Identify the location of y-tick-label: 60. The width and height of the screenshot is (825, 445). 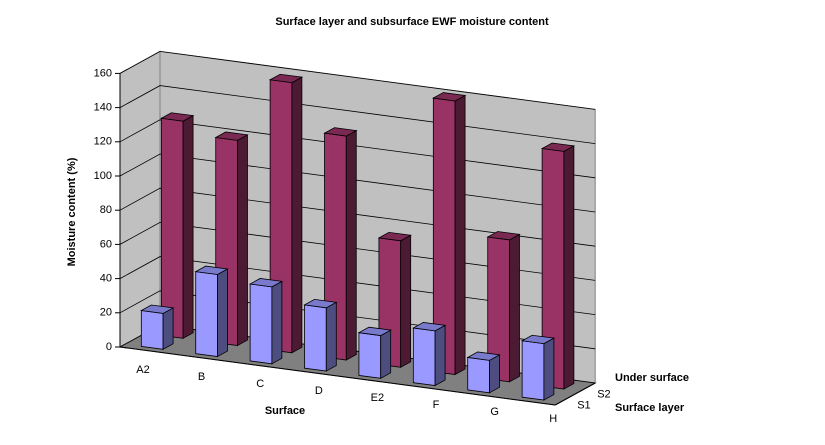
(106, 244).